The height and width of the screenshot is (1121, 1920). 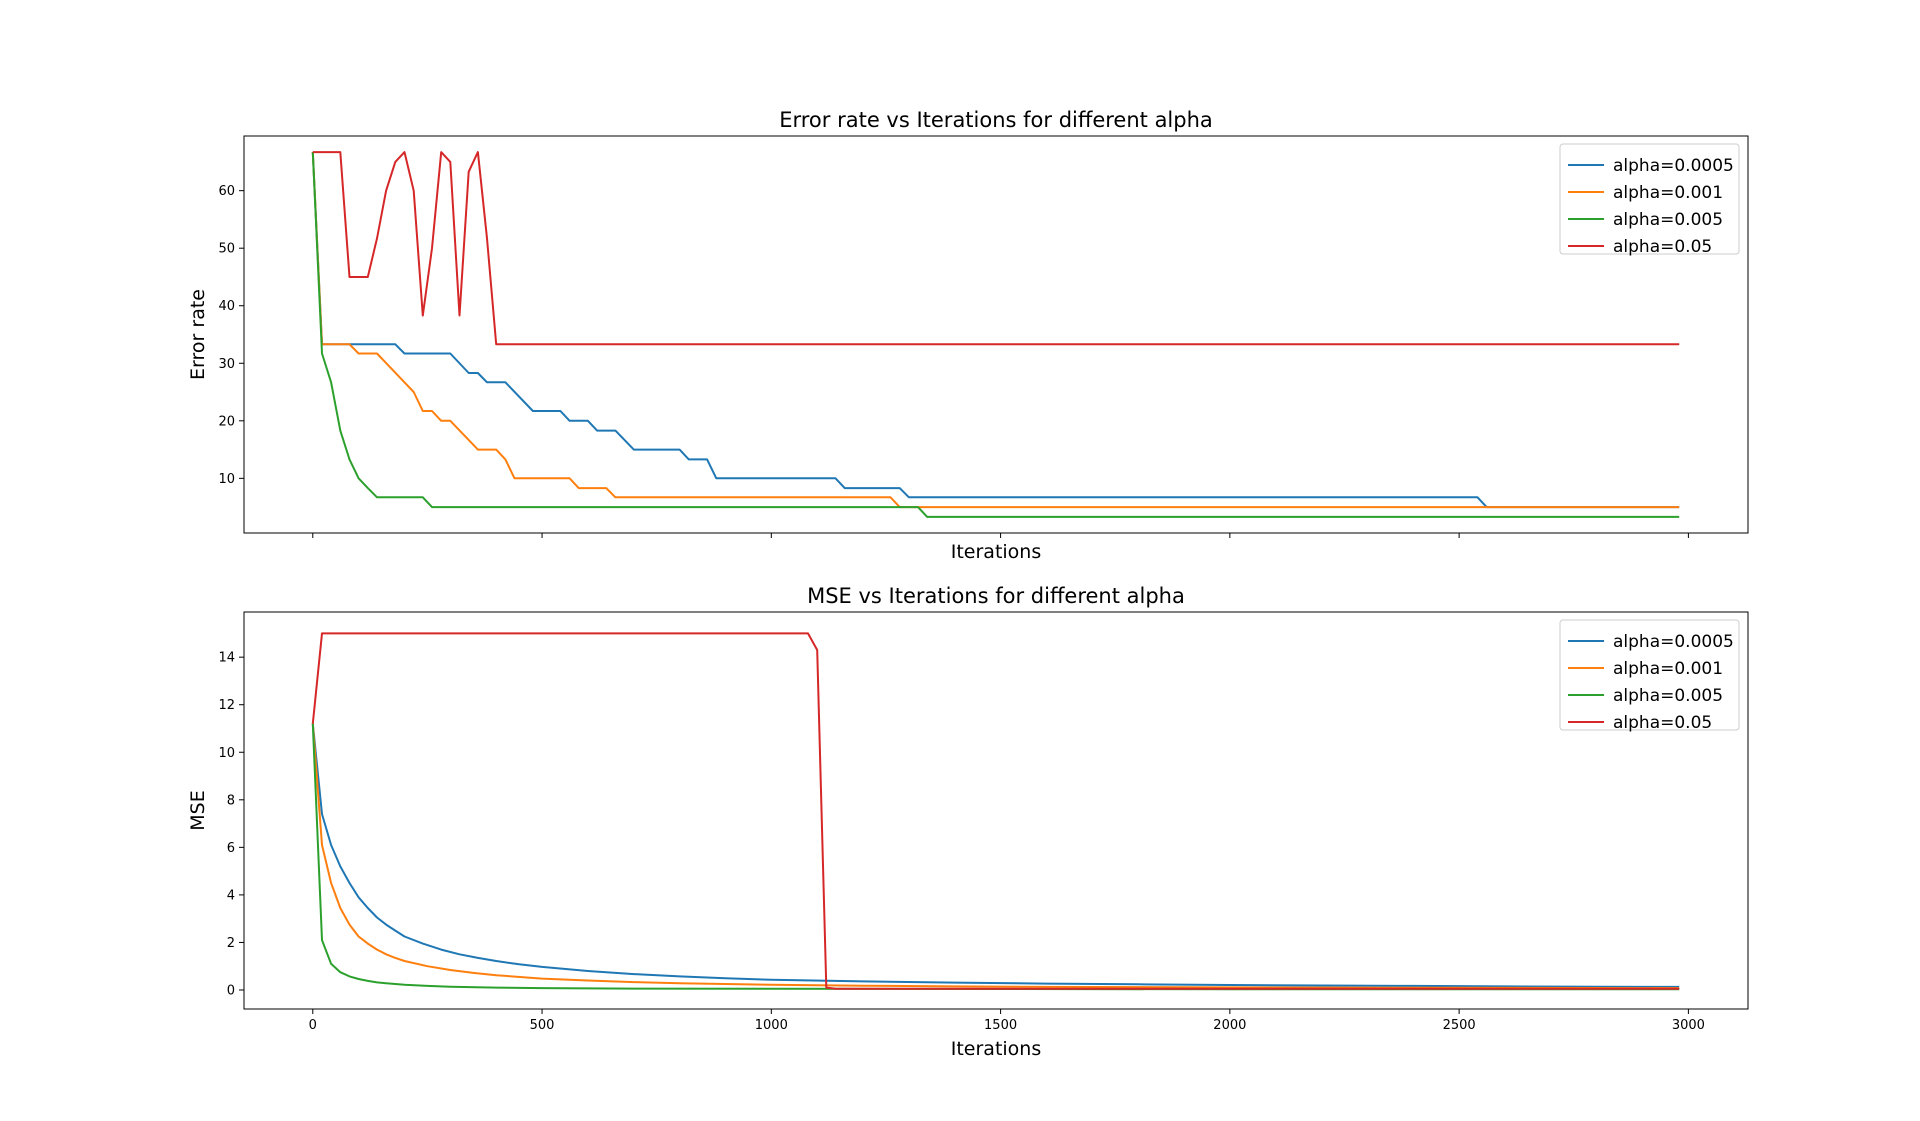 I want to click on y-tick-label: 0, so click(x=231, y=990).